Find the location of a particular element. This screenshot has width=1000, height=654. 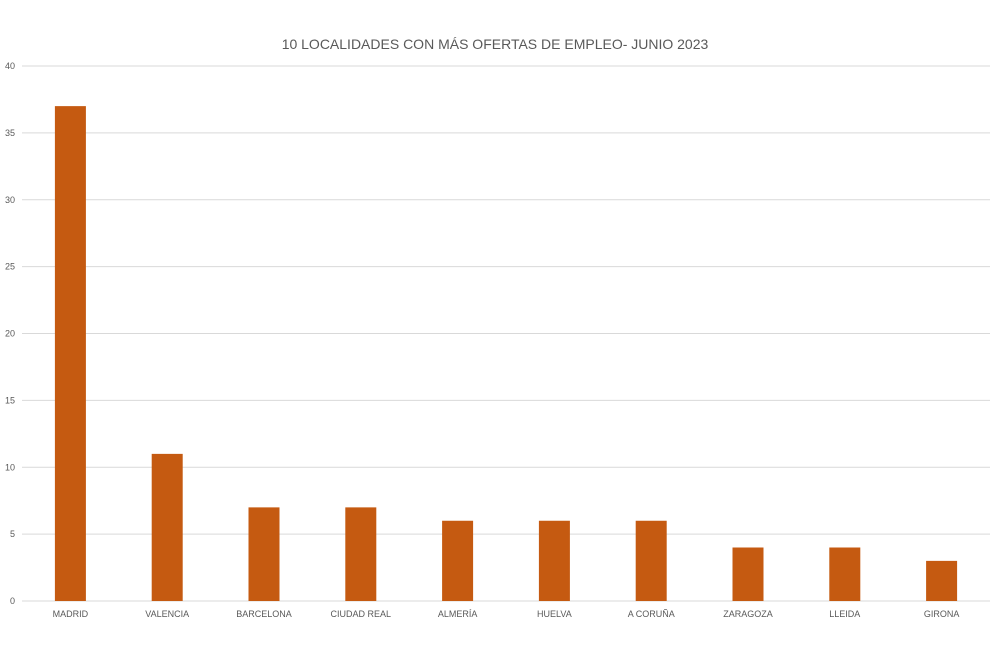

bar-girona is located at coordinates (942, 580).